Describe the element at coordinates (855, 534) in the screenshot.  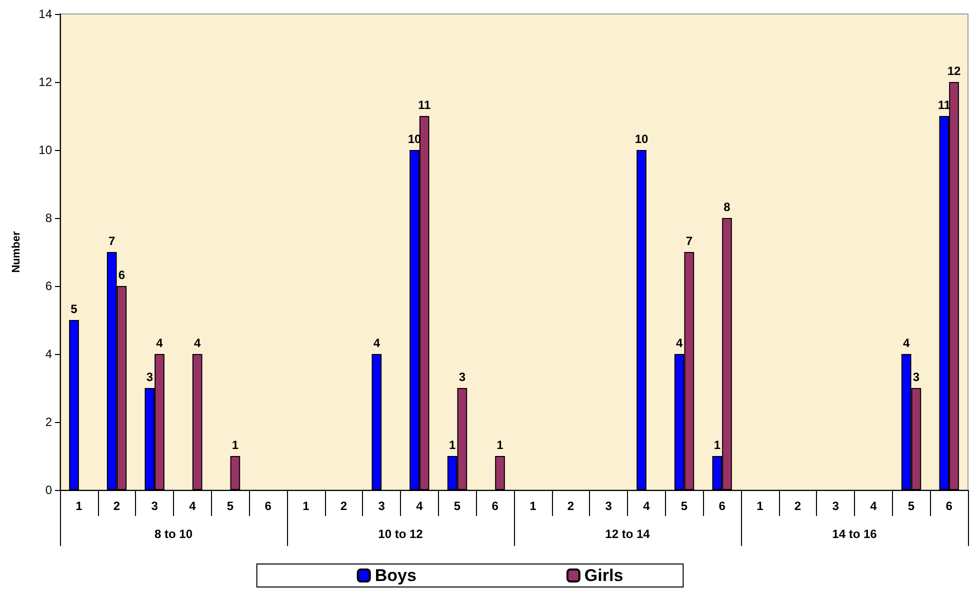
I see `text: 14 to 16` at that location.